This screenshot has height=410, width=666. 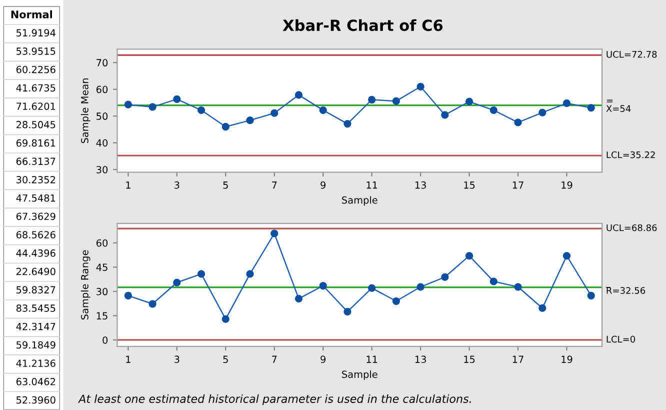 What do you see at coordinates (631, 54) in the screenshot?
I see `ref-line-label: UCL=72.78` at bounding box center [631, 54].